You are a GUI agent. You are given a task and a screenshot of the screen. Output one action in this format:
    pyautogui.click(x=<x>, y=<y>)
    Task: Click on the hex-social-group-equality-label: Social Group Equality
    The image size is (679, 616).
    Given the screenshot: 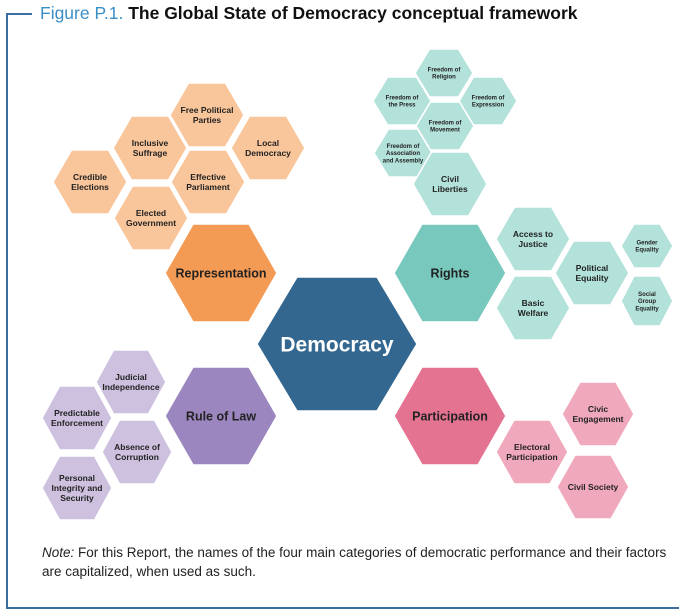 What is the action you would take?
    pyautogui.click(x=647, y=302)
    